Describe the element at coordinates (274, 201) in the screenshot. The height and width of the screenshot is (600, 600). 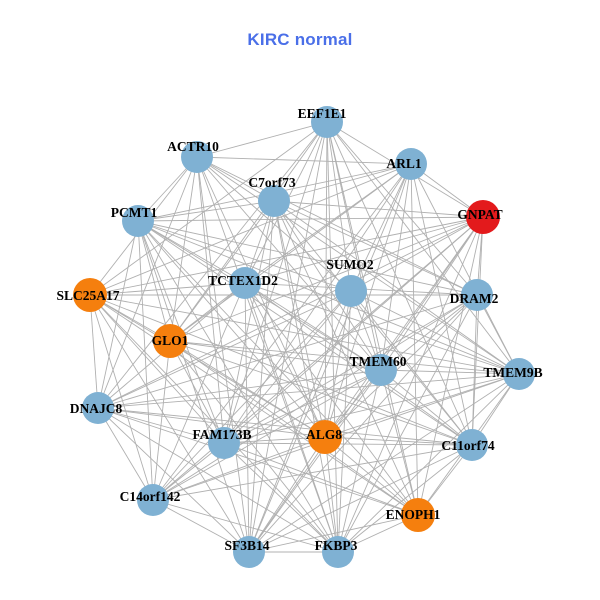
I see `network-node-c7orf73` at that location.